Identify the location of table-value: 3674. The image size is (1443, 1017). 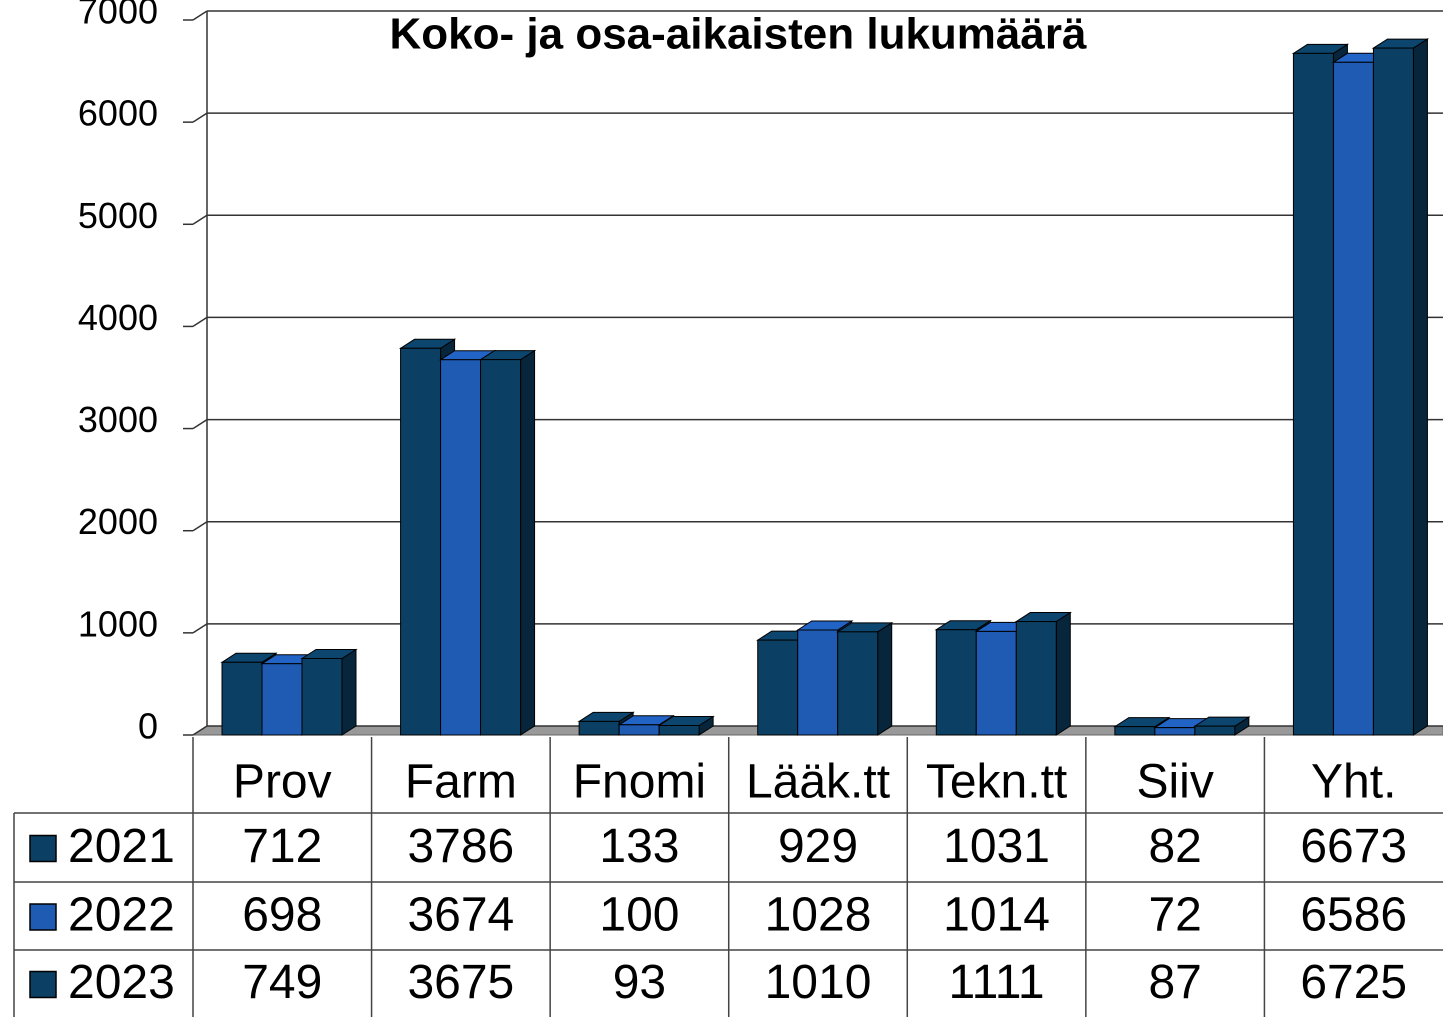
(460, 915).